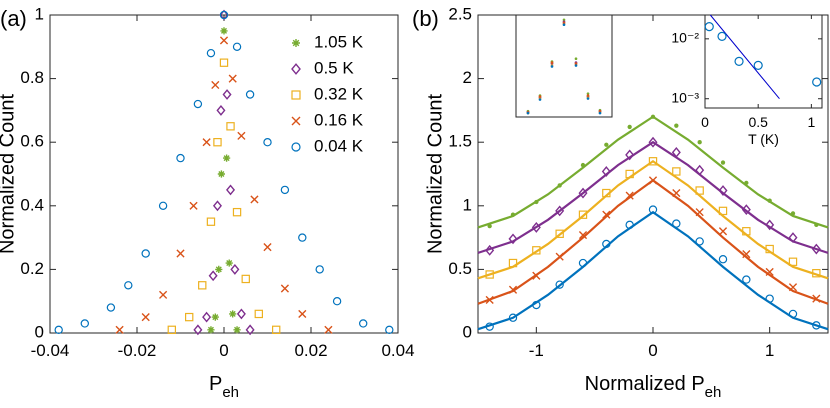 The height and width of the screenshot is (408, 830). Describe the element at coordinates (337, 43) in the screenshot. I see `legend-background` at that location.